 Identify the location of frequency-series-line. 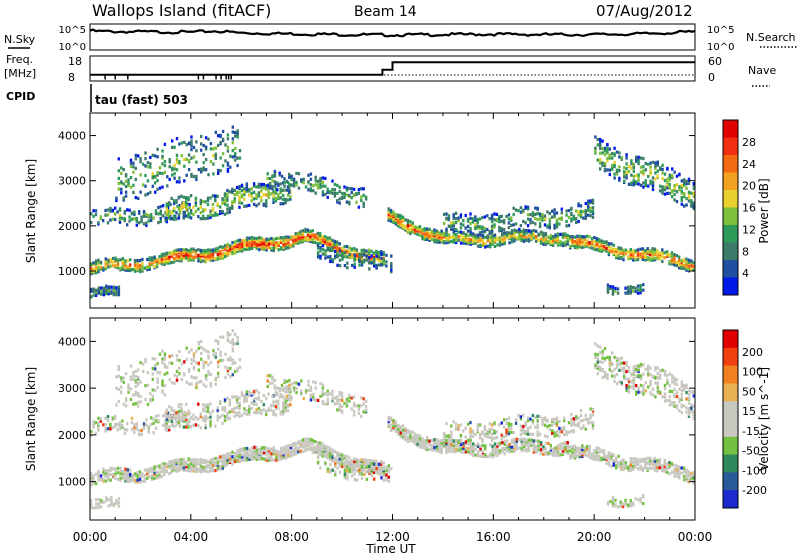
(392, 68).